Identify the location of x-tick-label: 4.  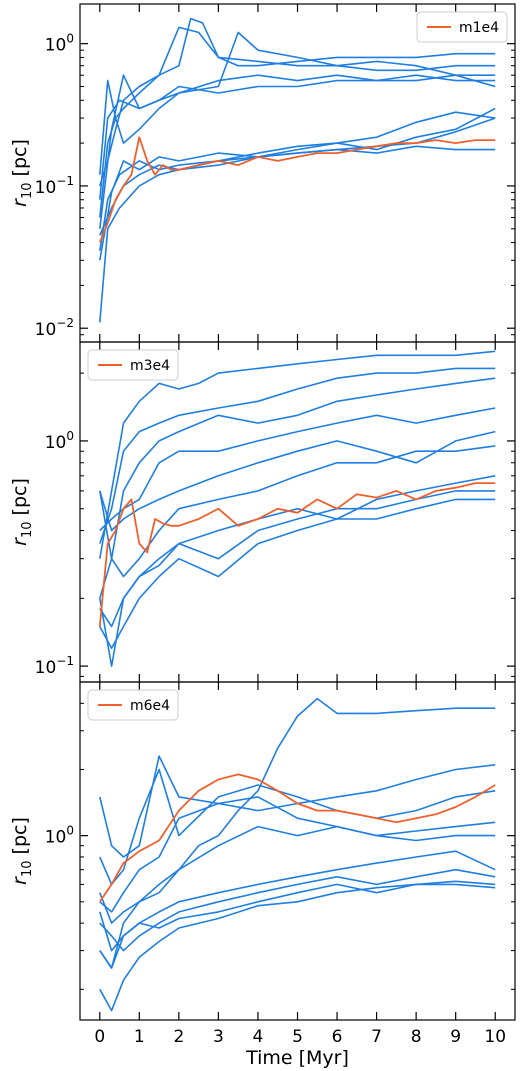
(258, 1037).